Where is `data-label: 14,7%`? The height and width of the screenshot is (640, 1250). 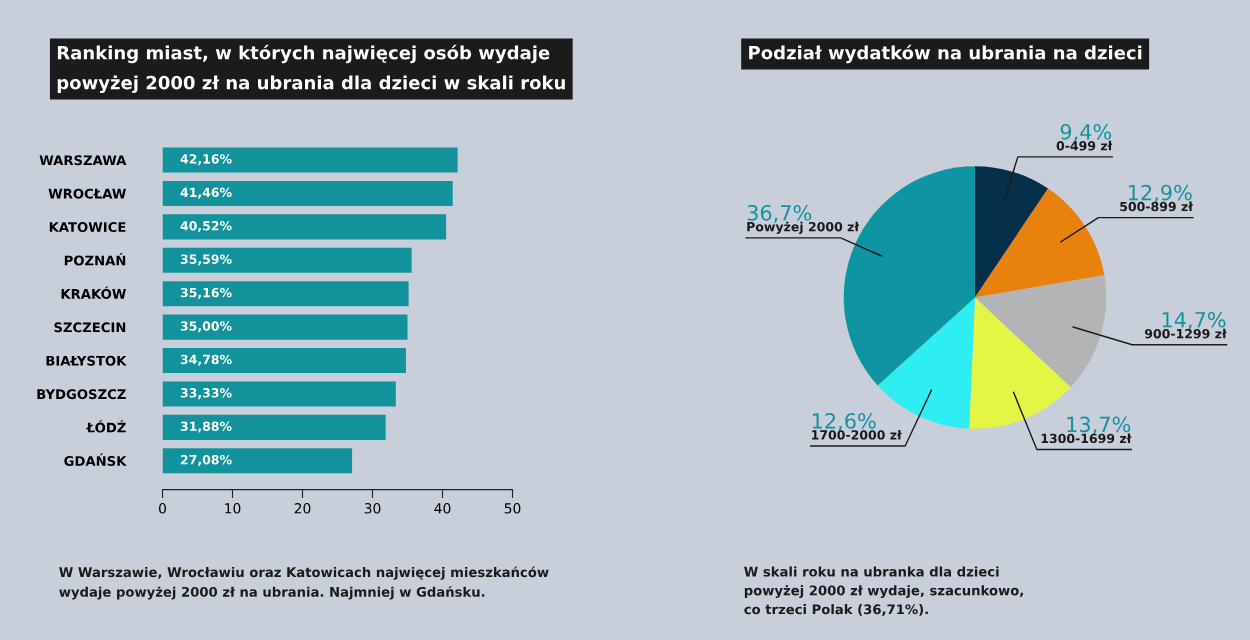 data-label: 14,7% is located at coordinates (1194, 320).